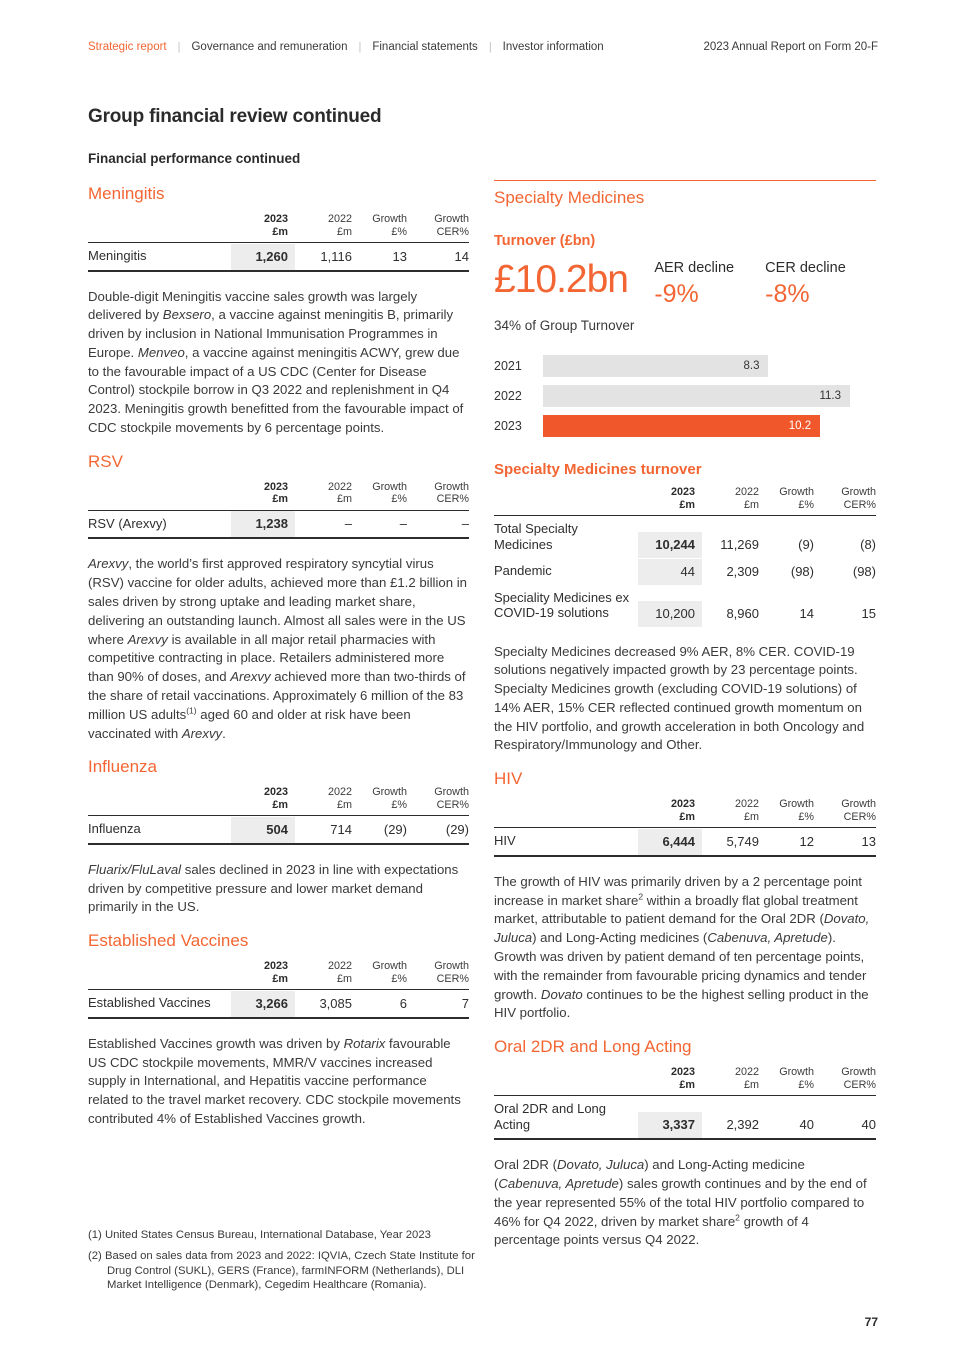  Describe the element at coordinates (806, 544) in the screenshot. I see `table-cell: (9)` at that location.